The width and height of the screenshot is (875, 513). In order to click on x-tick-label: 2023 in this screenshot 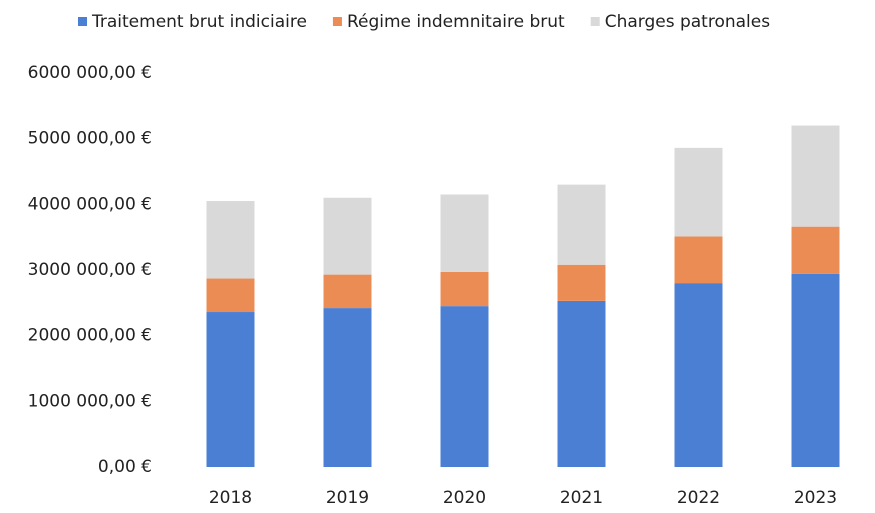, I will do `click(815, 498)`.